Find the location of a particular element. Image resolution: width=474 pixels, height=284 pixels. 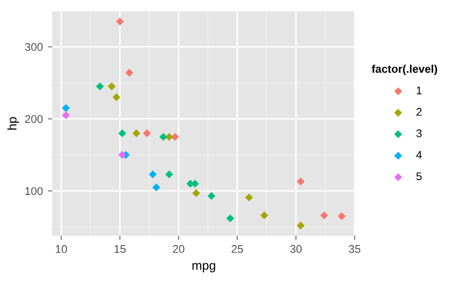

y-tick-label: 100 is located at coordinates (34, 191).